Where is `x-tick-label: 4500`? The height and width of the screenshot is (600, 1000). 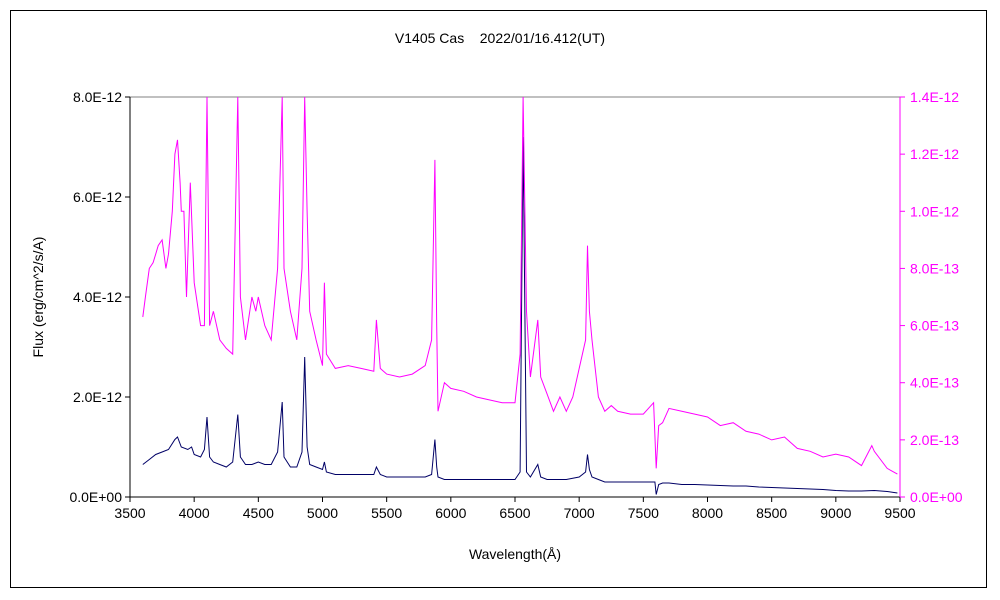 x-tick-label: 4500 is located at coordinates (258, 513).